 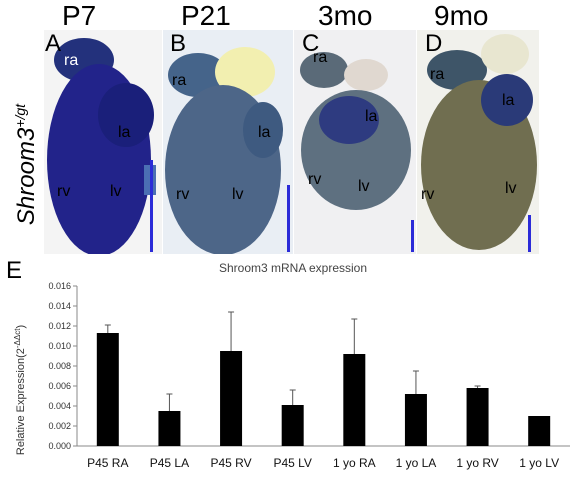 I want to click on bar-1-yo-ra, so click(x=354, y=400).